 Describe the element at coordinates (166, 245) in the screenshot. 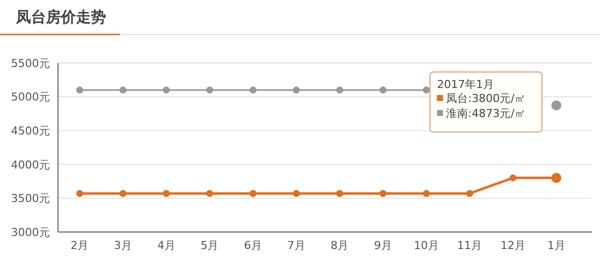

I see `x-tick-label: 4月` at that location.